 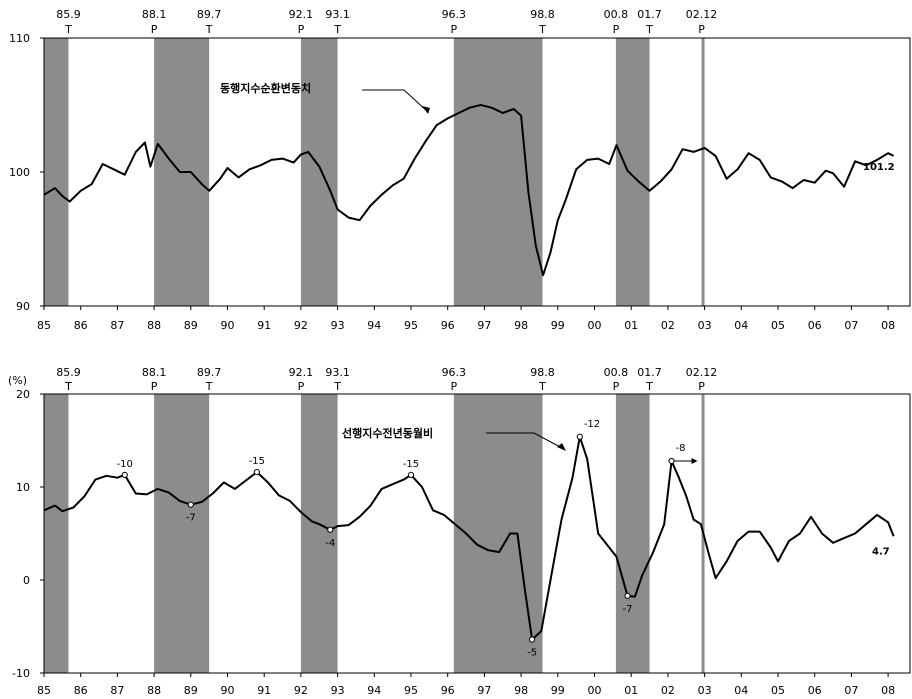 I want to click on x-tick-label: 04, so click(x=741, y=325).